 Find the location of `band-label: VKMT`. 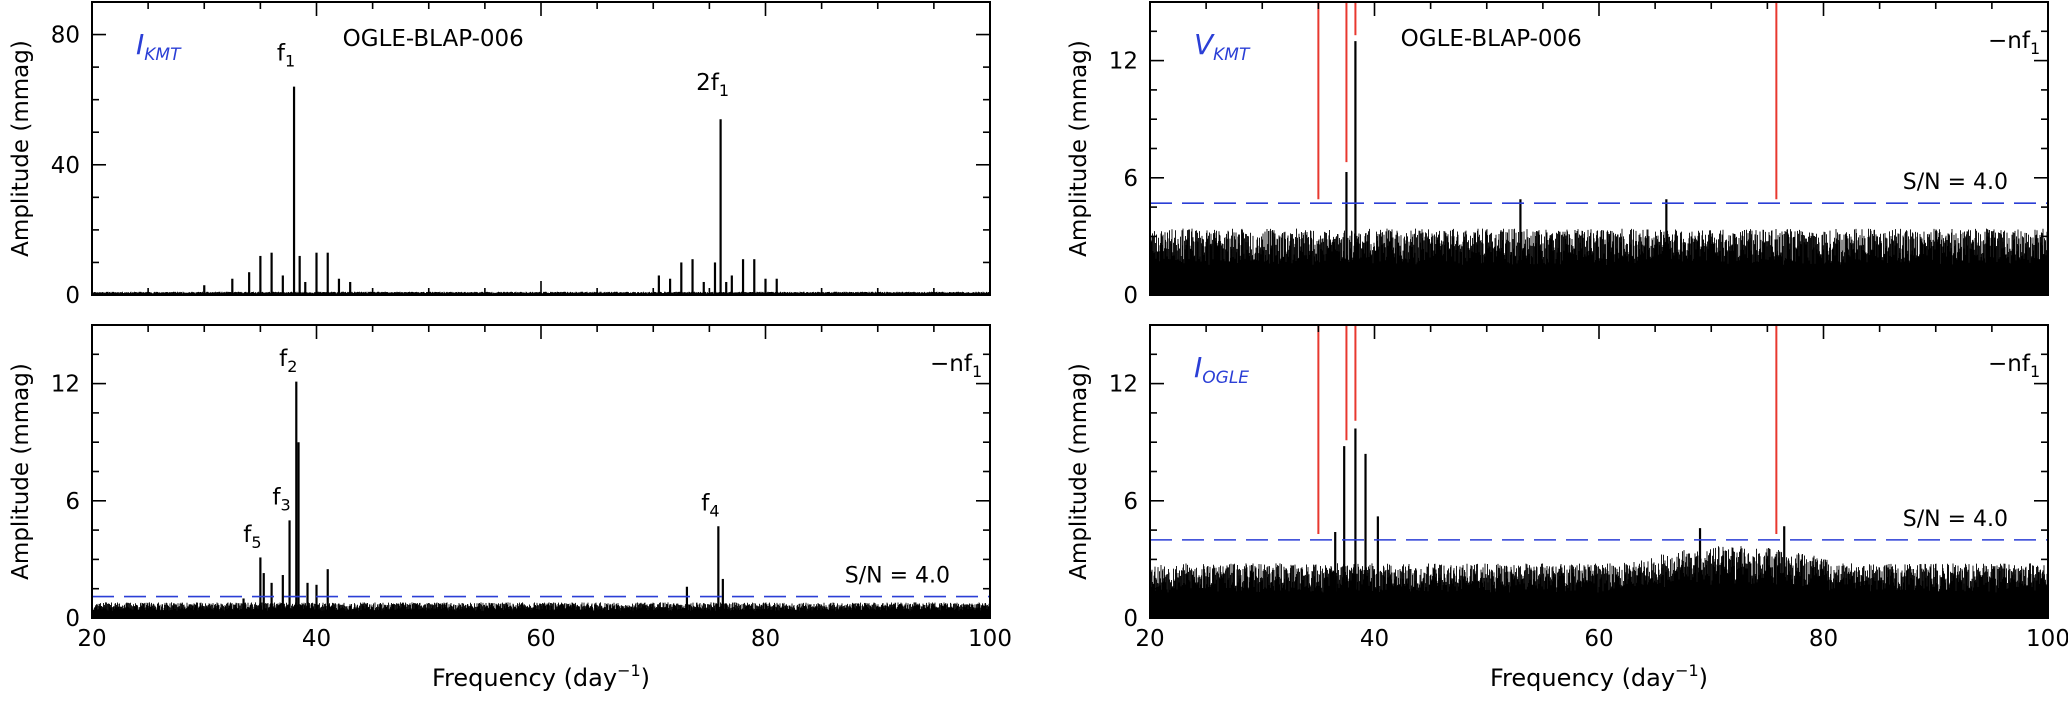

band-label: VKMT is located at coordinates (1222, 46).